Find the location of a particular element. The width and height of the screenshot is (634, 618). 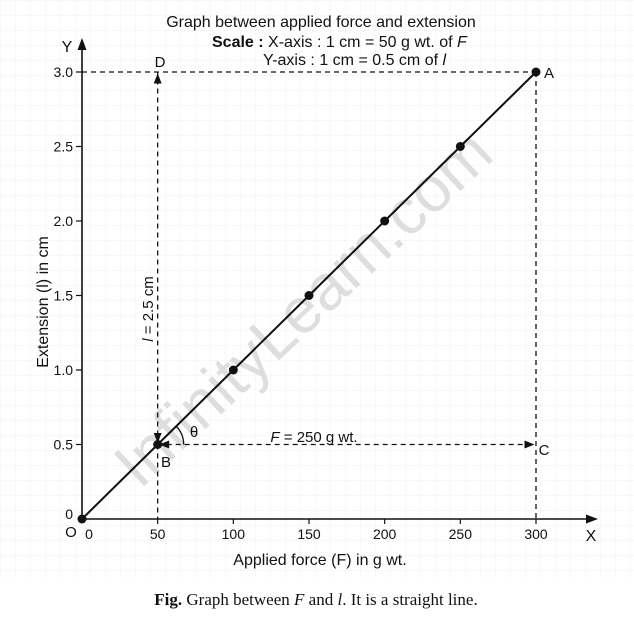

run-annotation: F = 250 g wt. is located at coordinates (313, 437).